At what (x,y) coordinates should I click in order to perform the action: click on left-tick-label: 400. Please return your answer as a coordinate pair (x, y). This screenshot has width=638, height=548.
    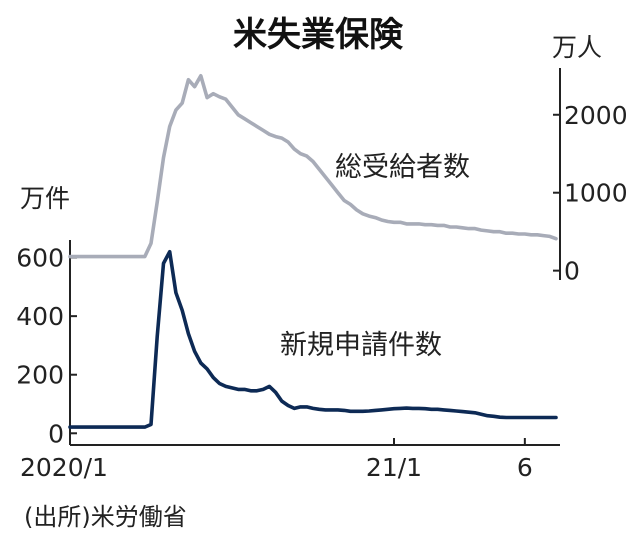
    Looking at the image, I should click on (40, 316).